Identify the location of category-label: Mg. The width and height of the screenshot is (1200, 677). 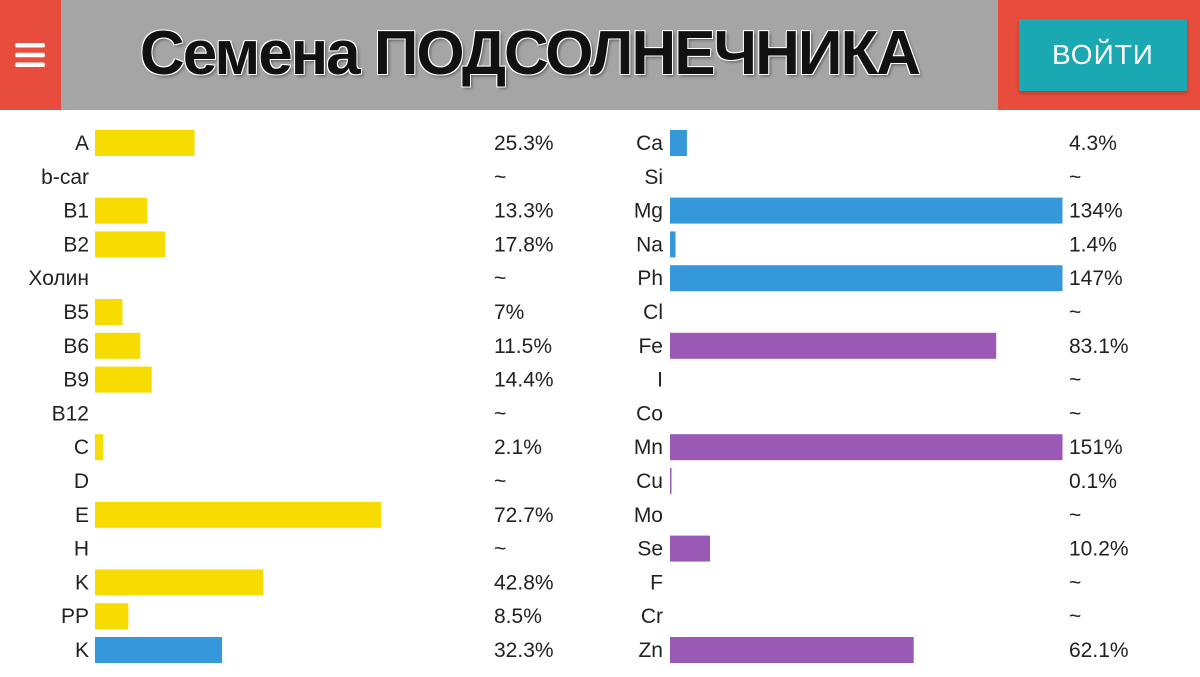
(648, 211).